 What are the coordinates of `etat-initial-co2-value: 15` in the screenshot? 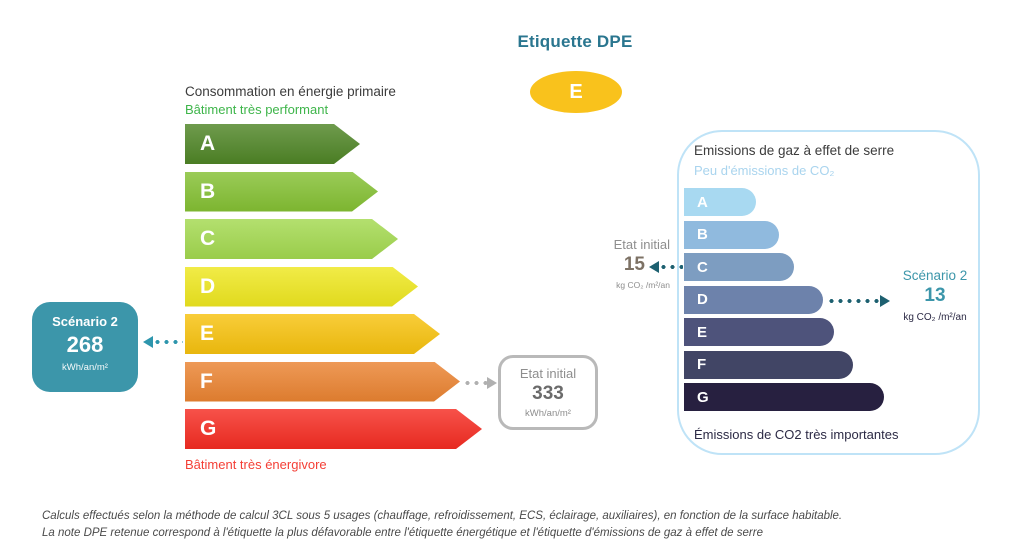 It's located at (634, 264).